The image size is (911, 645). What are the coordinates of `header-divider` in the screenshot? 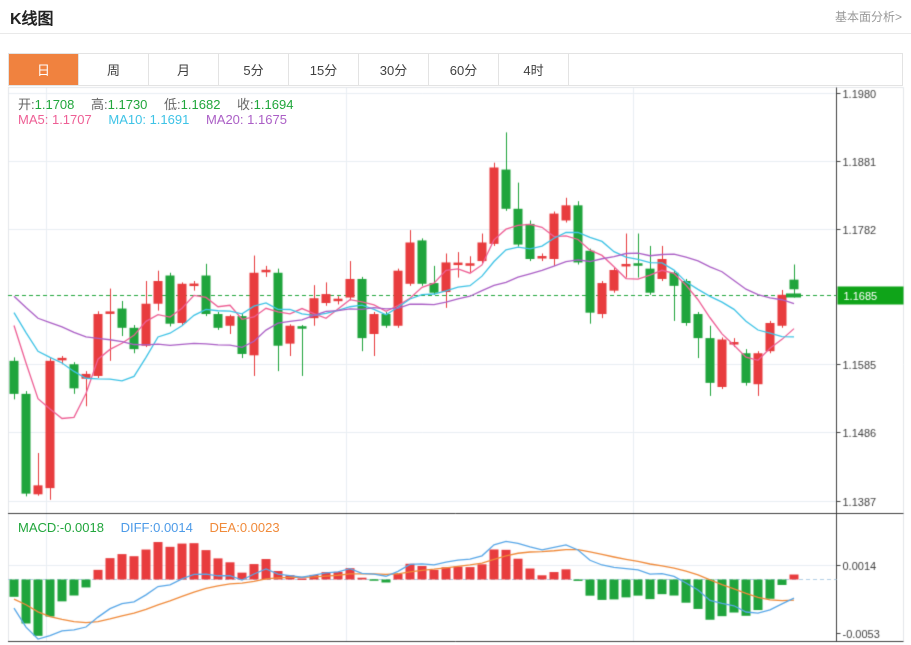 It's located at (455, 33).